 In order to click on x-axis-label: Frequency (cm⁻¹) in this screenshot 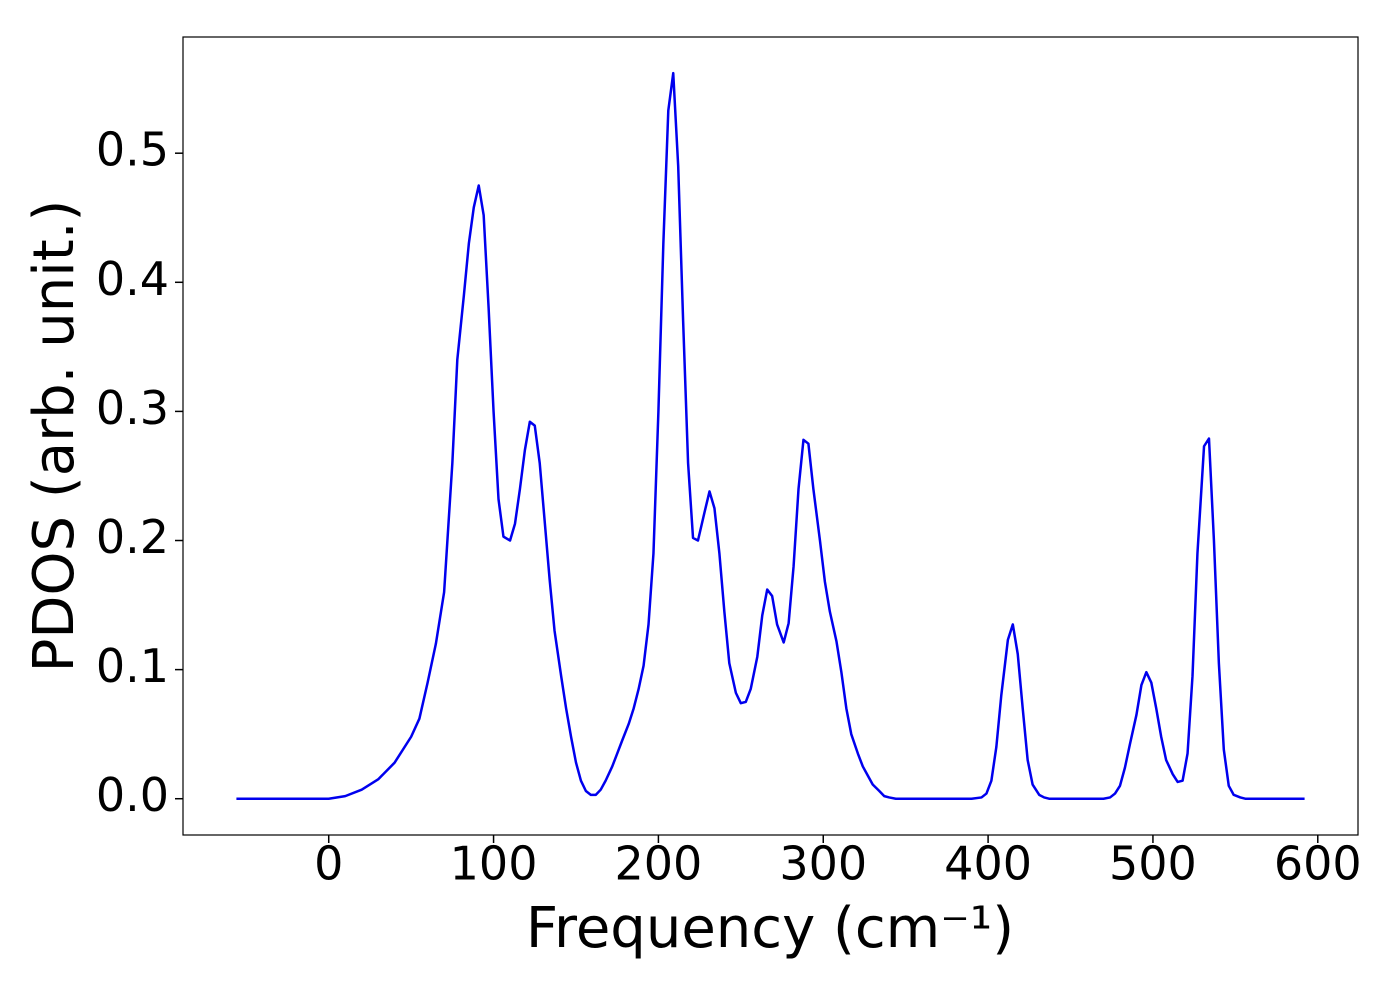, I will do `click(770, 928)`.